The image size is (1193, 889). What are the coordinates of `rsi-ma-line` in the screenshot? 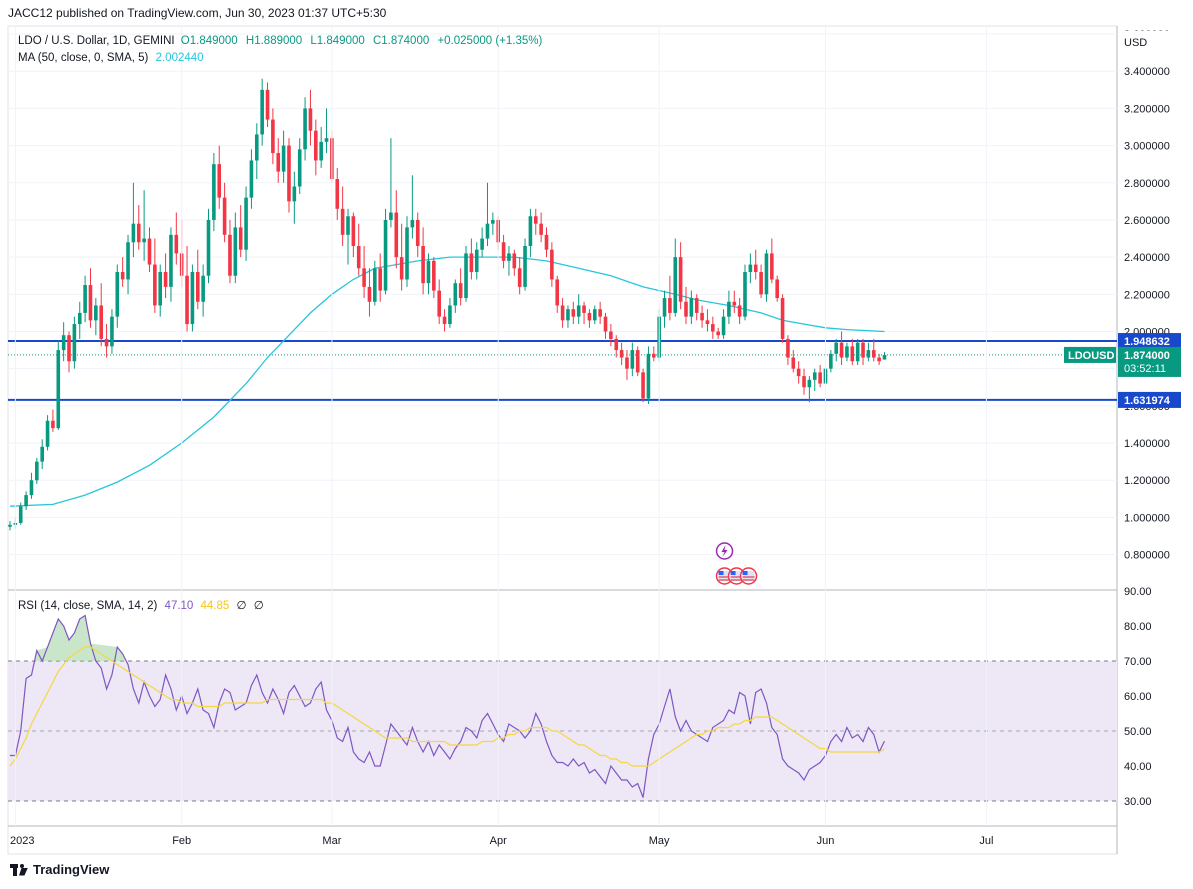 It's located at (447, 706).